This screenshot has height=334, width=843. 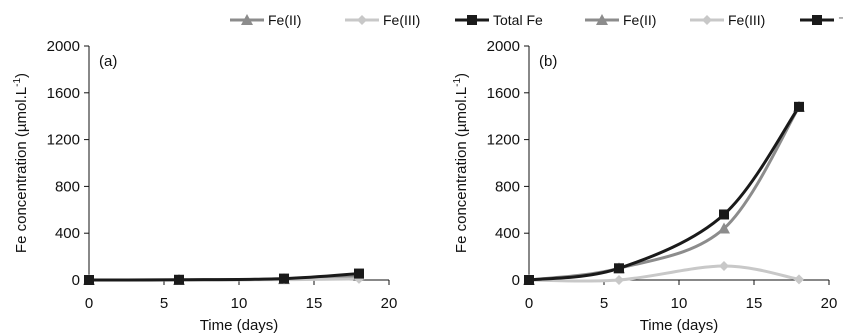 I want to click on legend-label: ⁻otal Fe, so click(x=840, y=20).